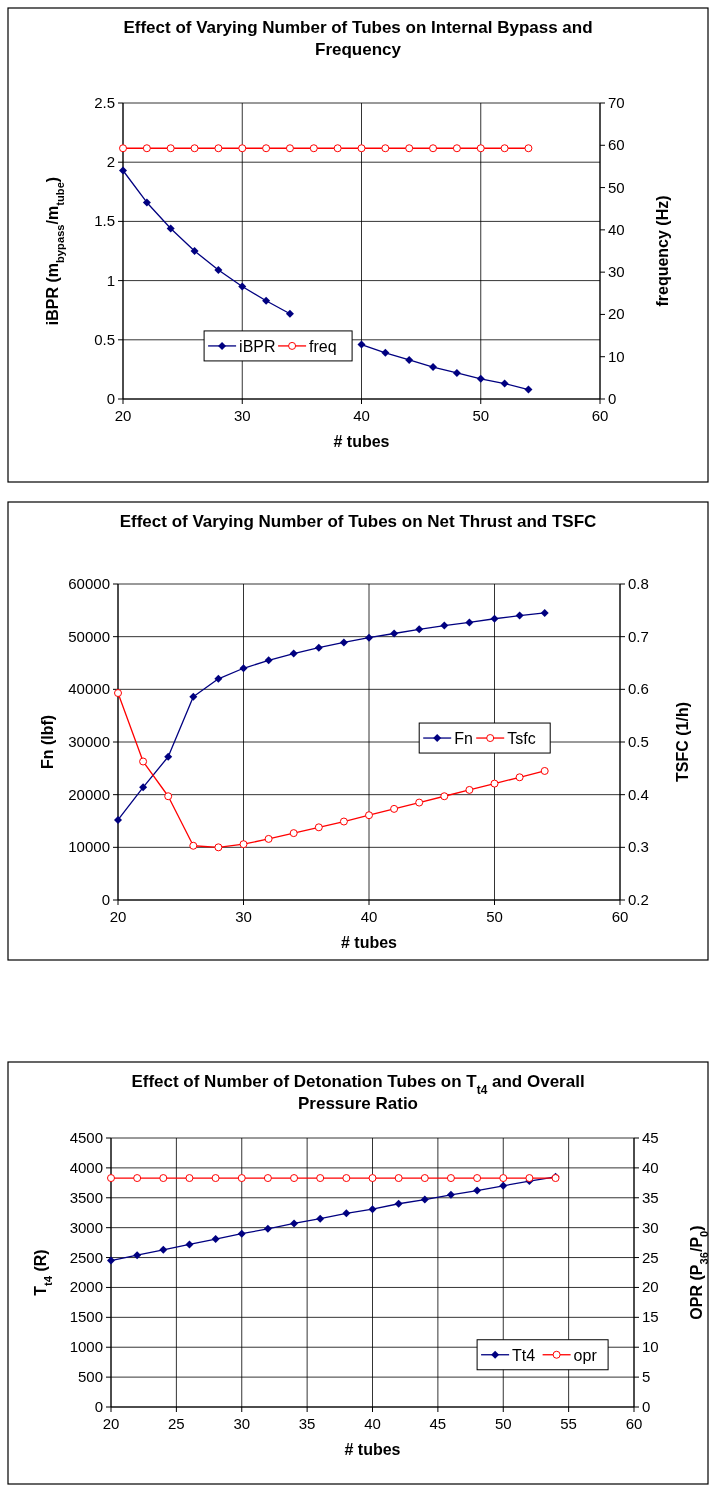 This screenshot has height=1491, width=715. I want to click on y-tick-label: 2000, so click(86, 1287).